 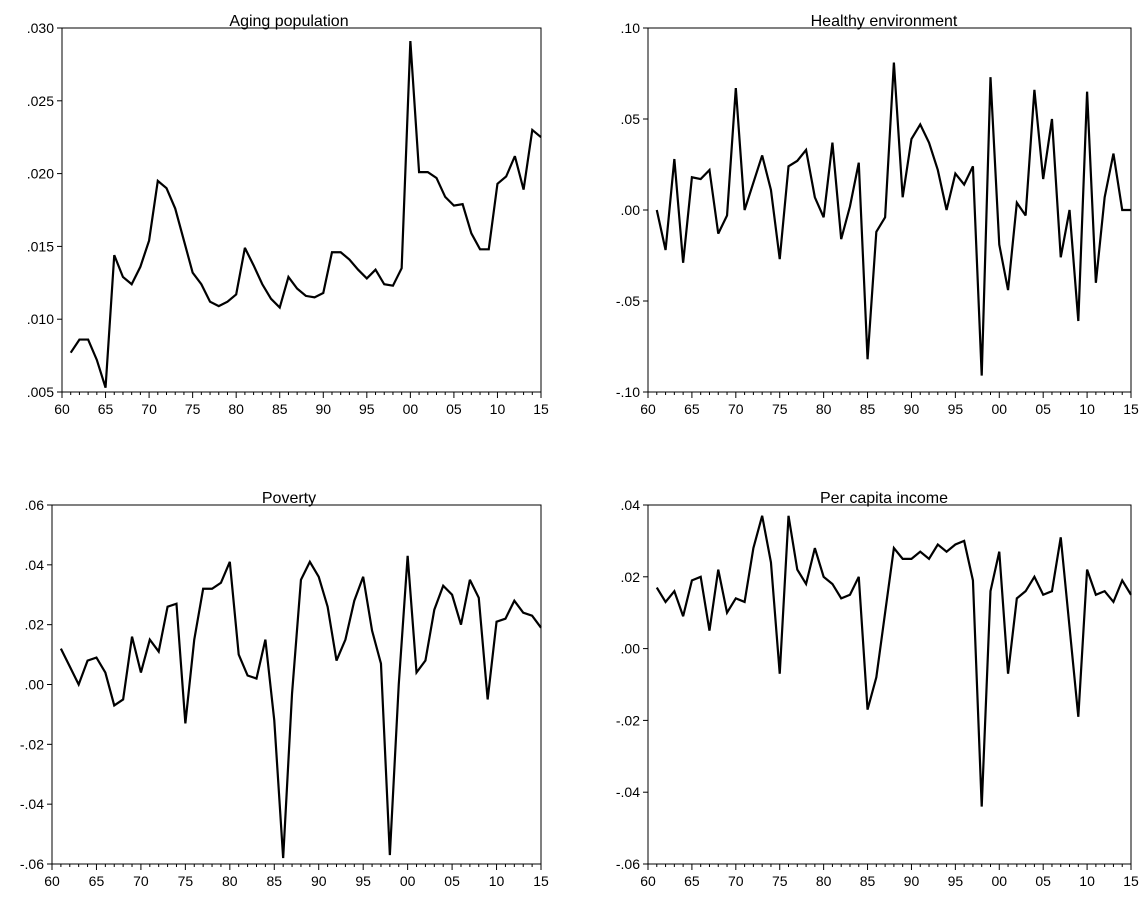 What do you see at coordinates (35, 505) in the screenshot?
I see `y-tick-label: .06` at bounding box center [35, 505].